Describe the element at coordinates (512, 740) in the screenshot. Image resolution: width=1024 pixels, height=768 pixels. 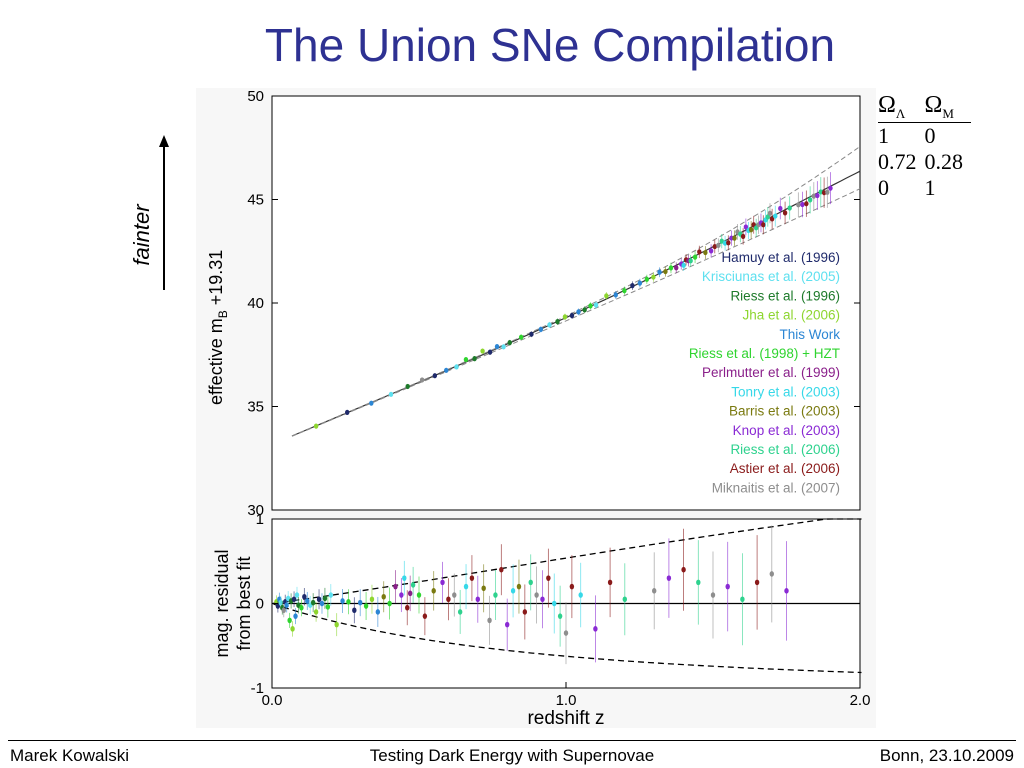
I see `footer-divider` at that location.